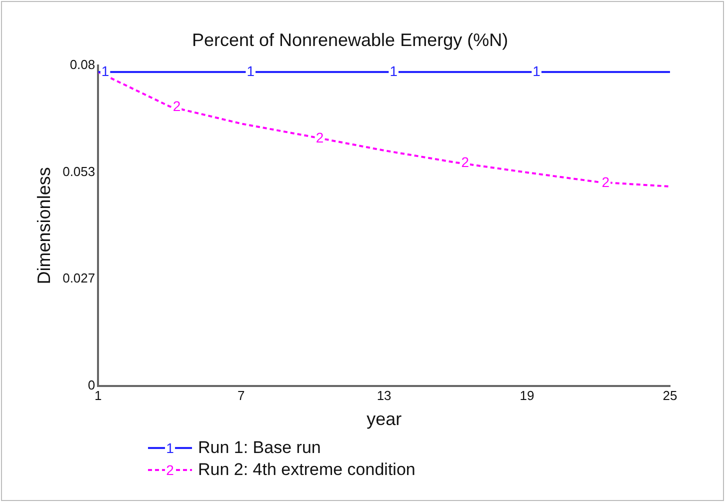 The height and width of the screenshot is (504, 727). I want to click on text: 2, so click(170, 470).